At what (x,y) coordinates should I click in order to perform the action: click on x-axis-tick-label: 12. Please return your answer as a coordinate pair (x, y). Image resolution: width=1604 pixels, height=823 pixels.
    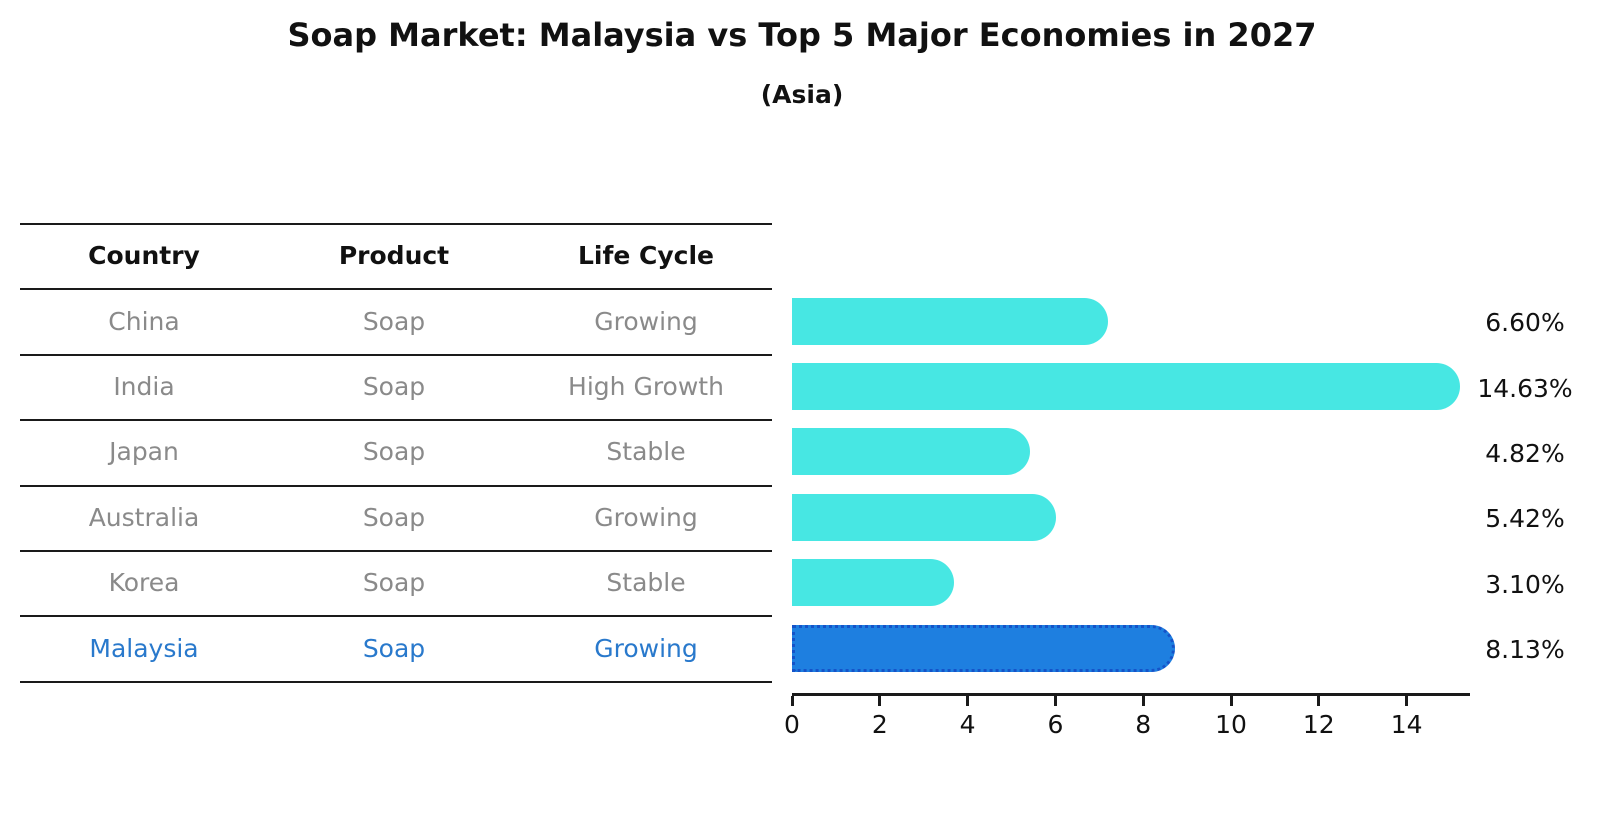
    Looking at the image, I should click on (1318, 724).